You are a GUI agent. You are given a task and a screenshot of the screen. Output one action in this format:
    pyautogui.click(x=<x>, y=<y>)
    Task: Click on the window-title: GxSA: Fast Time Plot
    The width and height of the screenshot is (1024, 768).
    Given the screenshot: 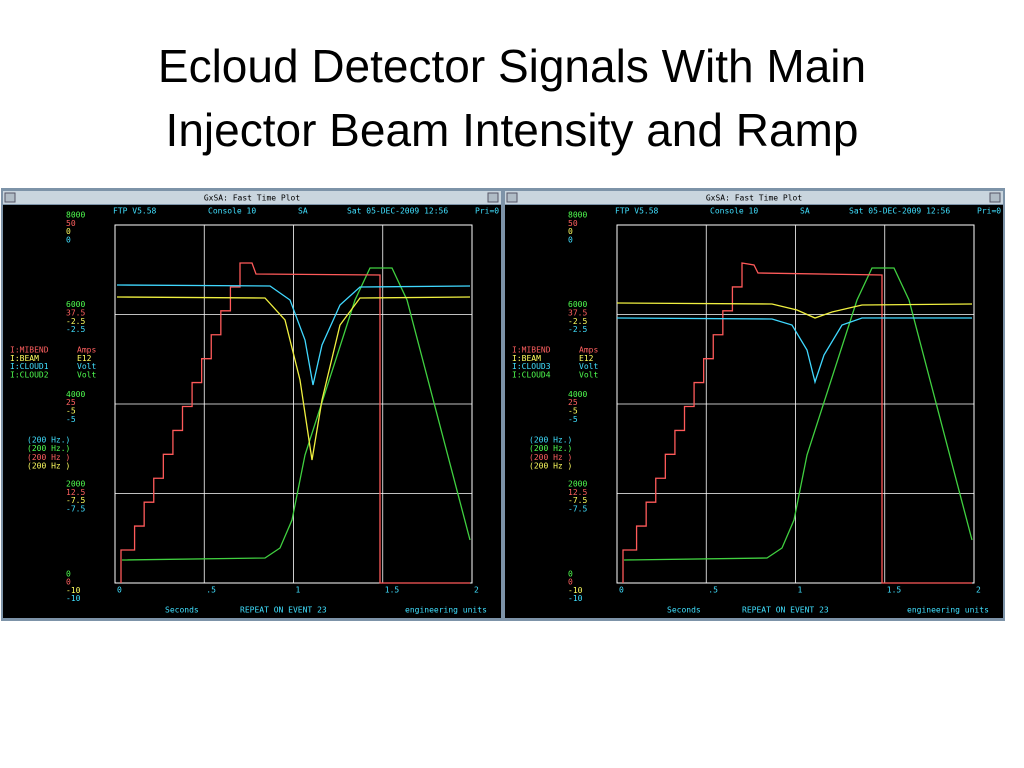 What is the action you would take?
    pyautogui.click(x=754, y=198)
    